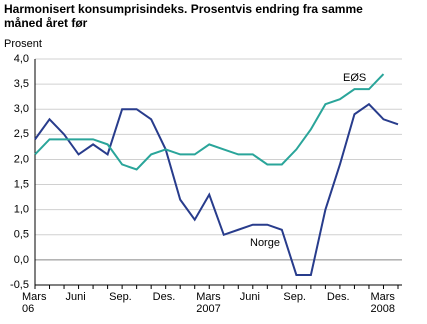  I want to click on y-tick-label: 4,0, so click(21, 59).